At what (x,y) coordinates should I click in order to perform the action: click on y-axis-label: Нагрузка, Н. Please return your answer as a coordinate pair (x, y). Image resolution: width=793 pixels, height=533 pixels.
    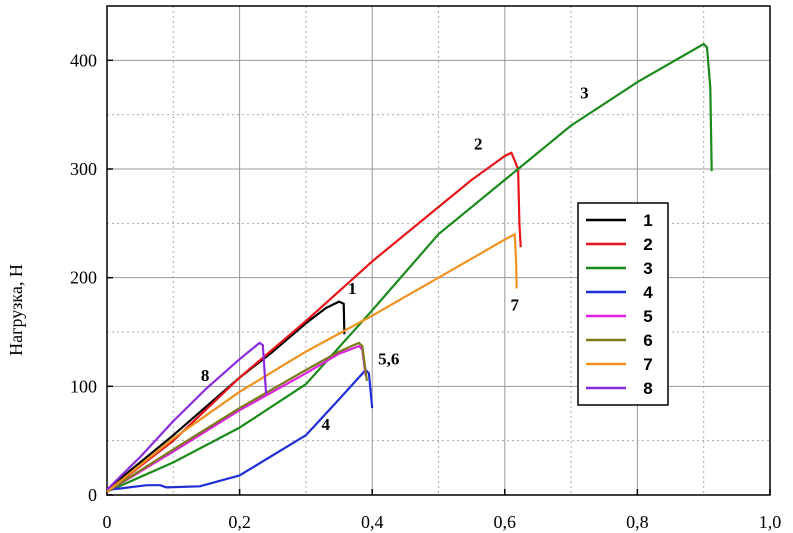
    Looking at the image, I should click on (16, 310).